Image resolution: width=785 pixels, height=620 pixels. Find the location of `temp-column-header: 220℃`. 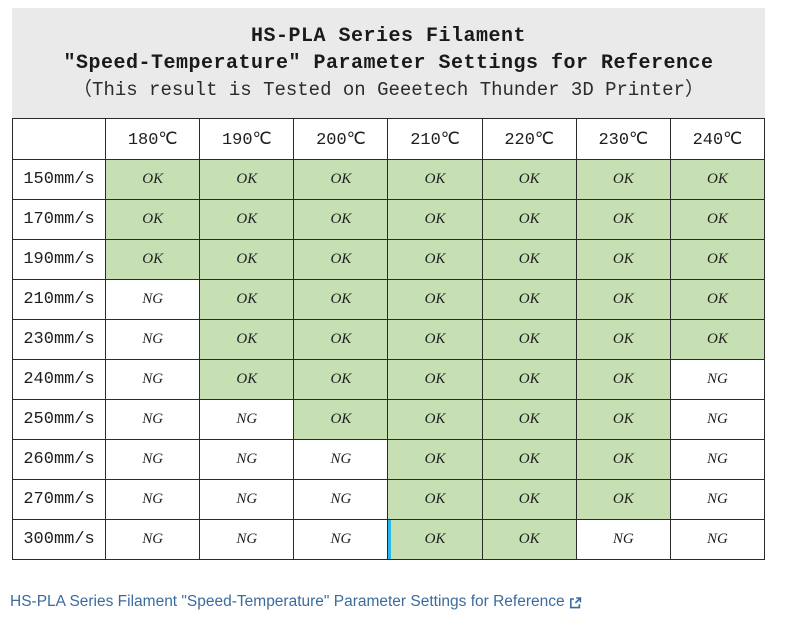

temp-column-header: 220℃ is located at coordinates (529, 139).